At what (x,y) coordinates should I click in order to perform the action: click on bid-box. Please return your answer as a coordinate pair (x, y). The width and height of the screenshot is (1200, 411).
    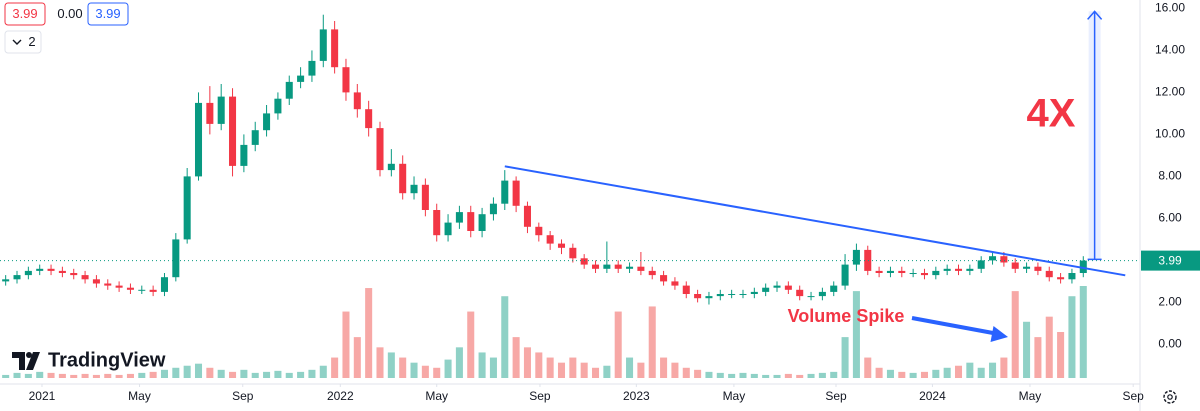
    Looking at the image, I should click on (25, 14).